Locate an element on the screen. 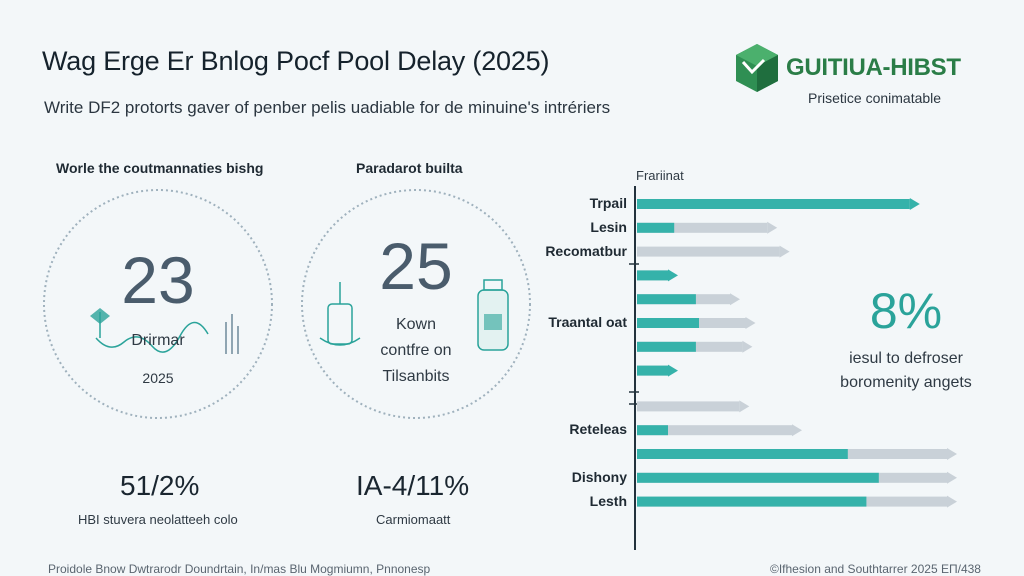 The width and height of the screenshot is (1024, 576). page-title: Wag Erge Er Bnlog Pocf Pool Delay (2025) is located at coordinates (296, 61).